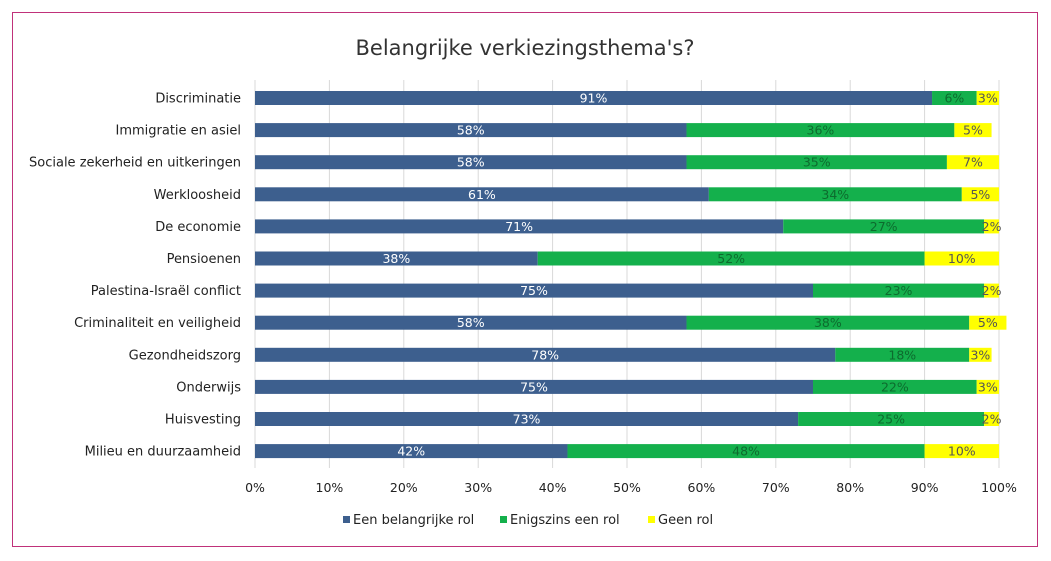 This screenshot has height=561, width=1051. What do you see at coordinates (178, 131) in the screenshot?
I see `category-label: Immigratie en asiel` at bounding box center [178, 131].